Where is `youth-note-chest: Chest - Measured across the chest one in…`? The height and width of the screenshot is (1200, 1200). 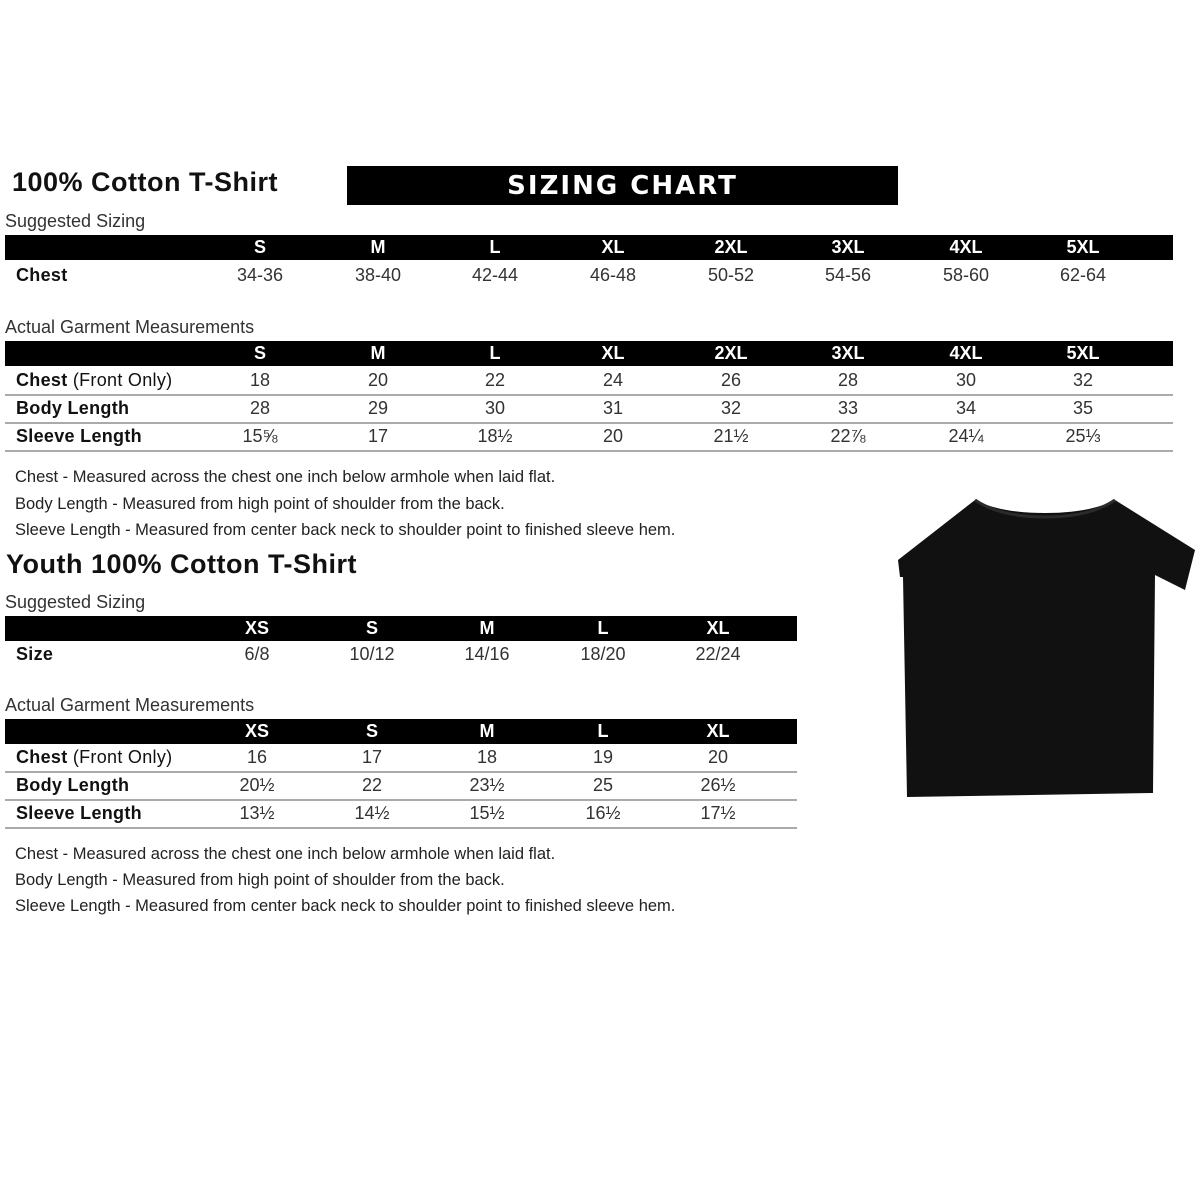
youth-note-chest: Chest - Measured across the chest one in… is located at coordinates (285, 854).